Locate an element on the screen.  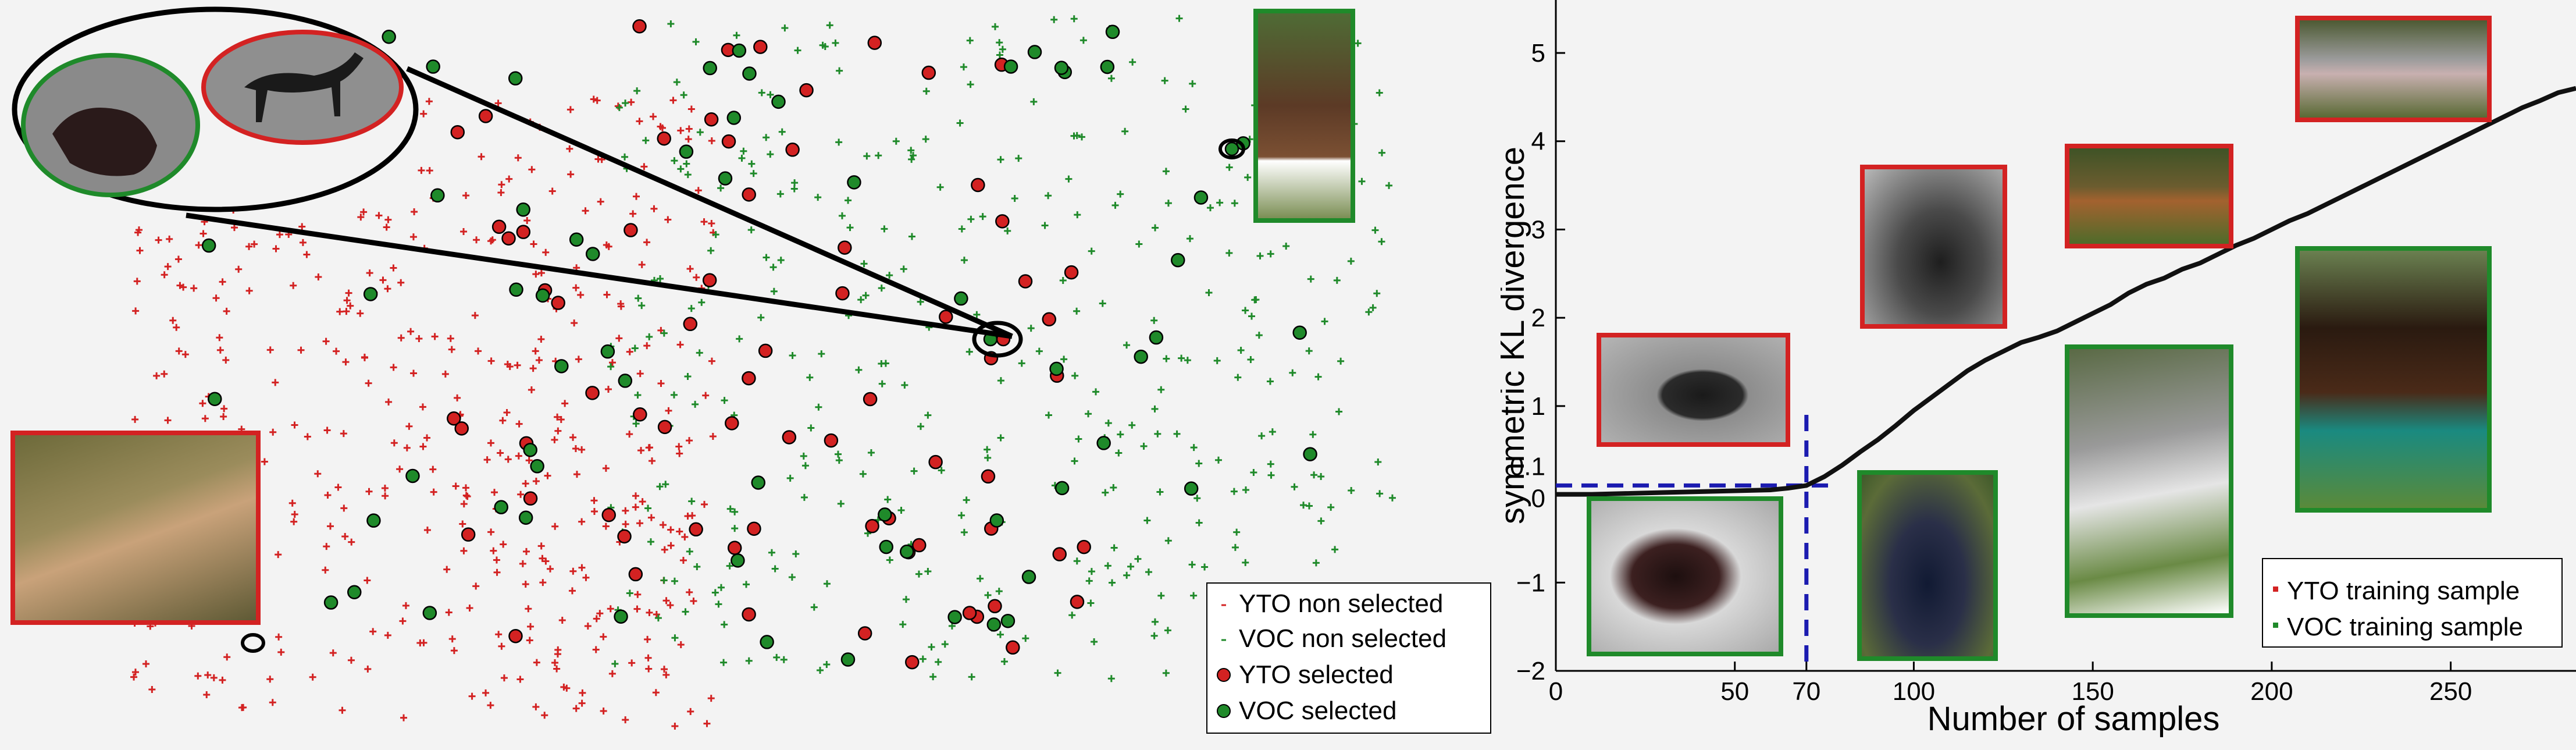
highlight-ring-top is located at coordinates (1231, 148).